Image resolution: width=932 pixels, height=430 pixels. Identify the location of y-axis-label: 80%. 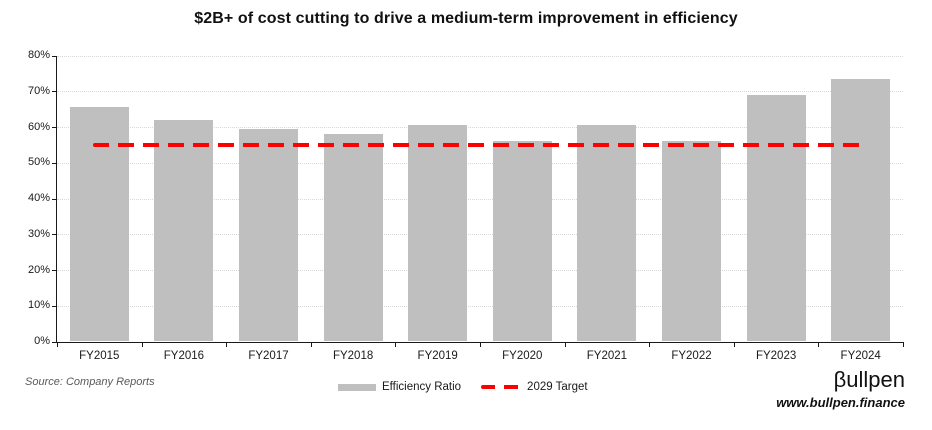
(38, 55).